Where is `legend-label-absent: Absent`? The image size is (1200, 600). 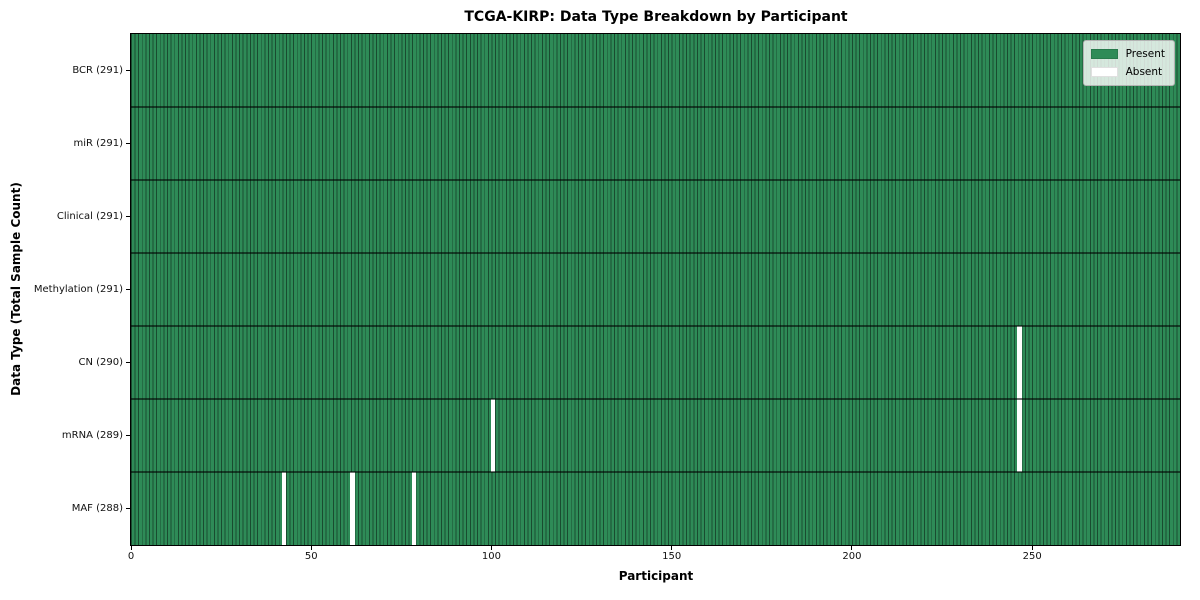
legend-label-absent: Absent is located at coordinates (1144, 72).